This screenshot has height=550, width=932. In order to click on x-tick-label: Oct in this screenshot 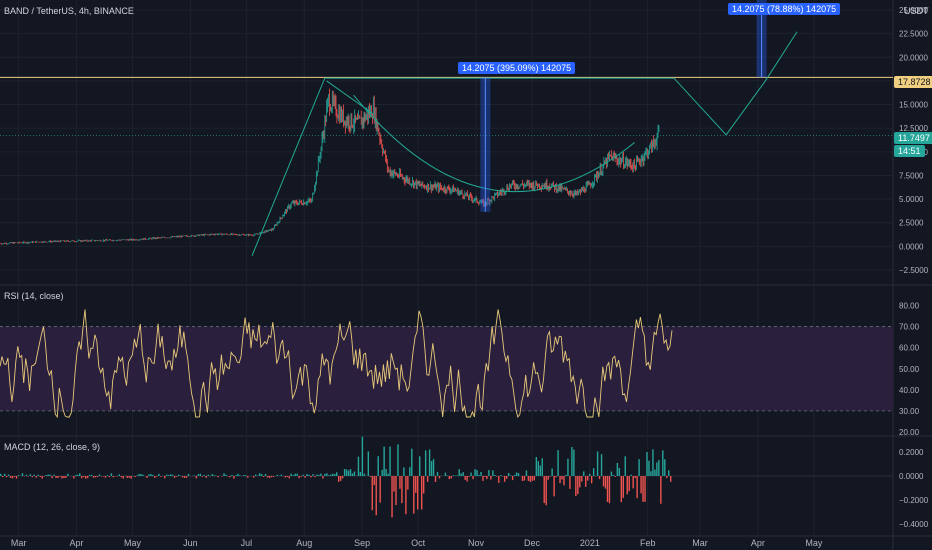, I will do `click(418, 543)`.